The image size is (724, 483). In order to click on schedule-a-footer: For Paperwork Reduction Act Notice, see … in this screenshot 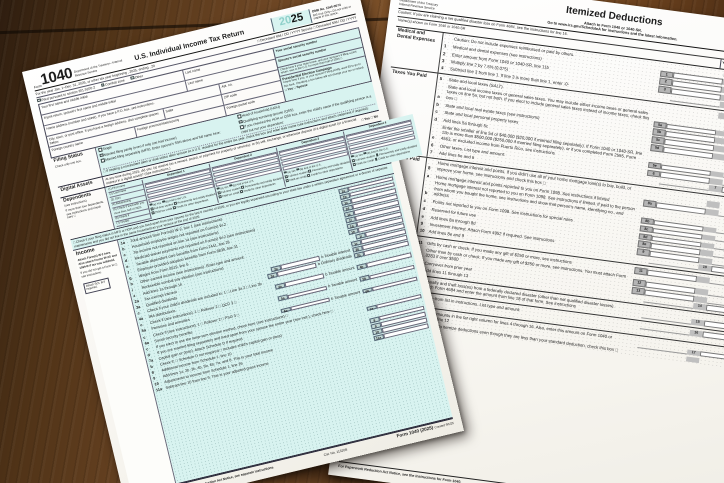, I will do `click(531, 471)`.